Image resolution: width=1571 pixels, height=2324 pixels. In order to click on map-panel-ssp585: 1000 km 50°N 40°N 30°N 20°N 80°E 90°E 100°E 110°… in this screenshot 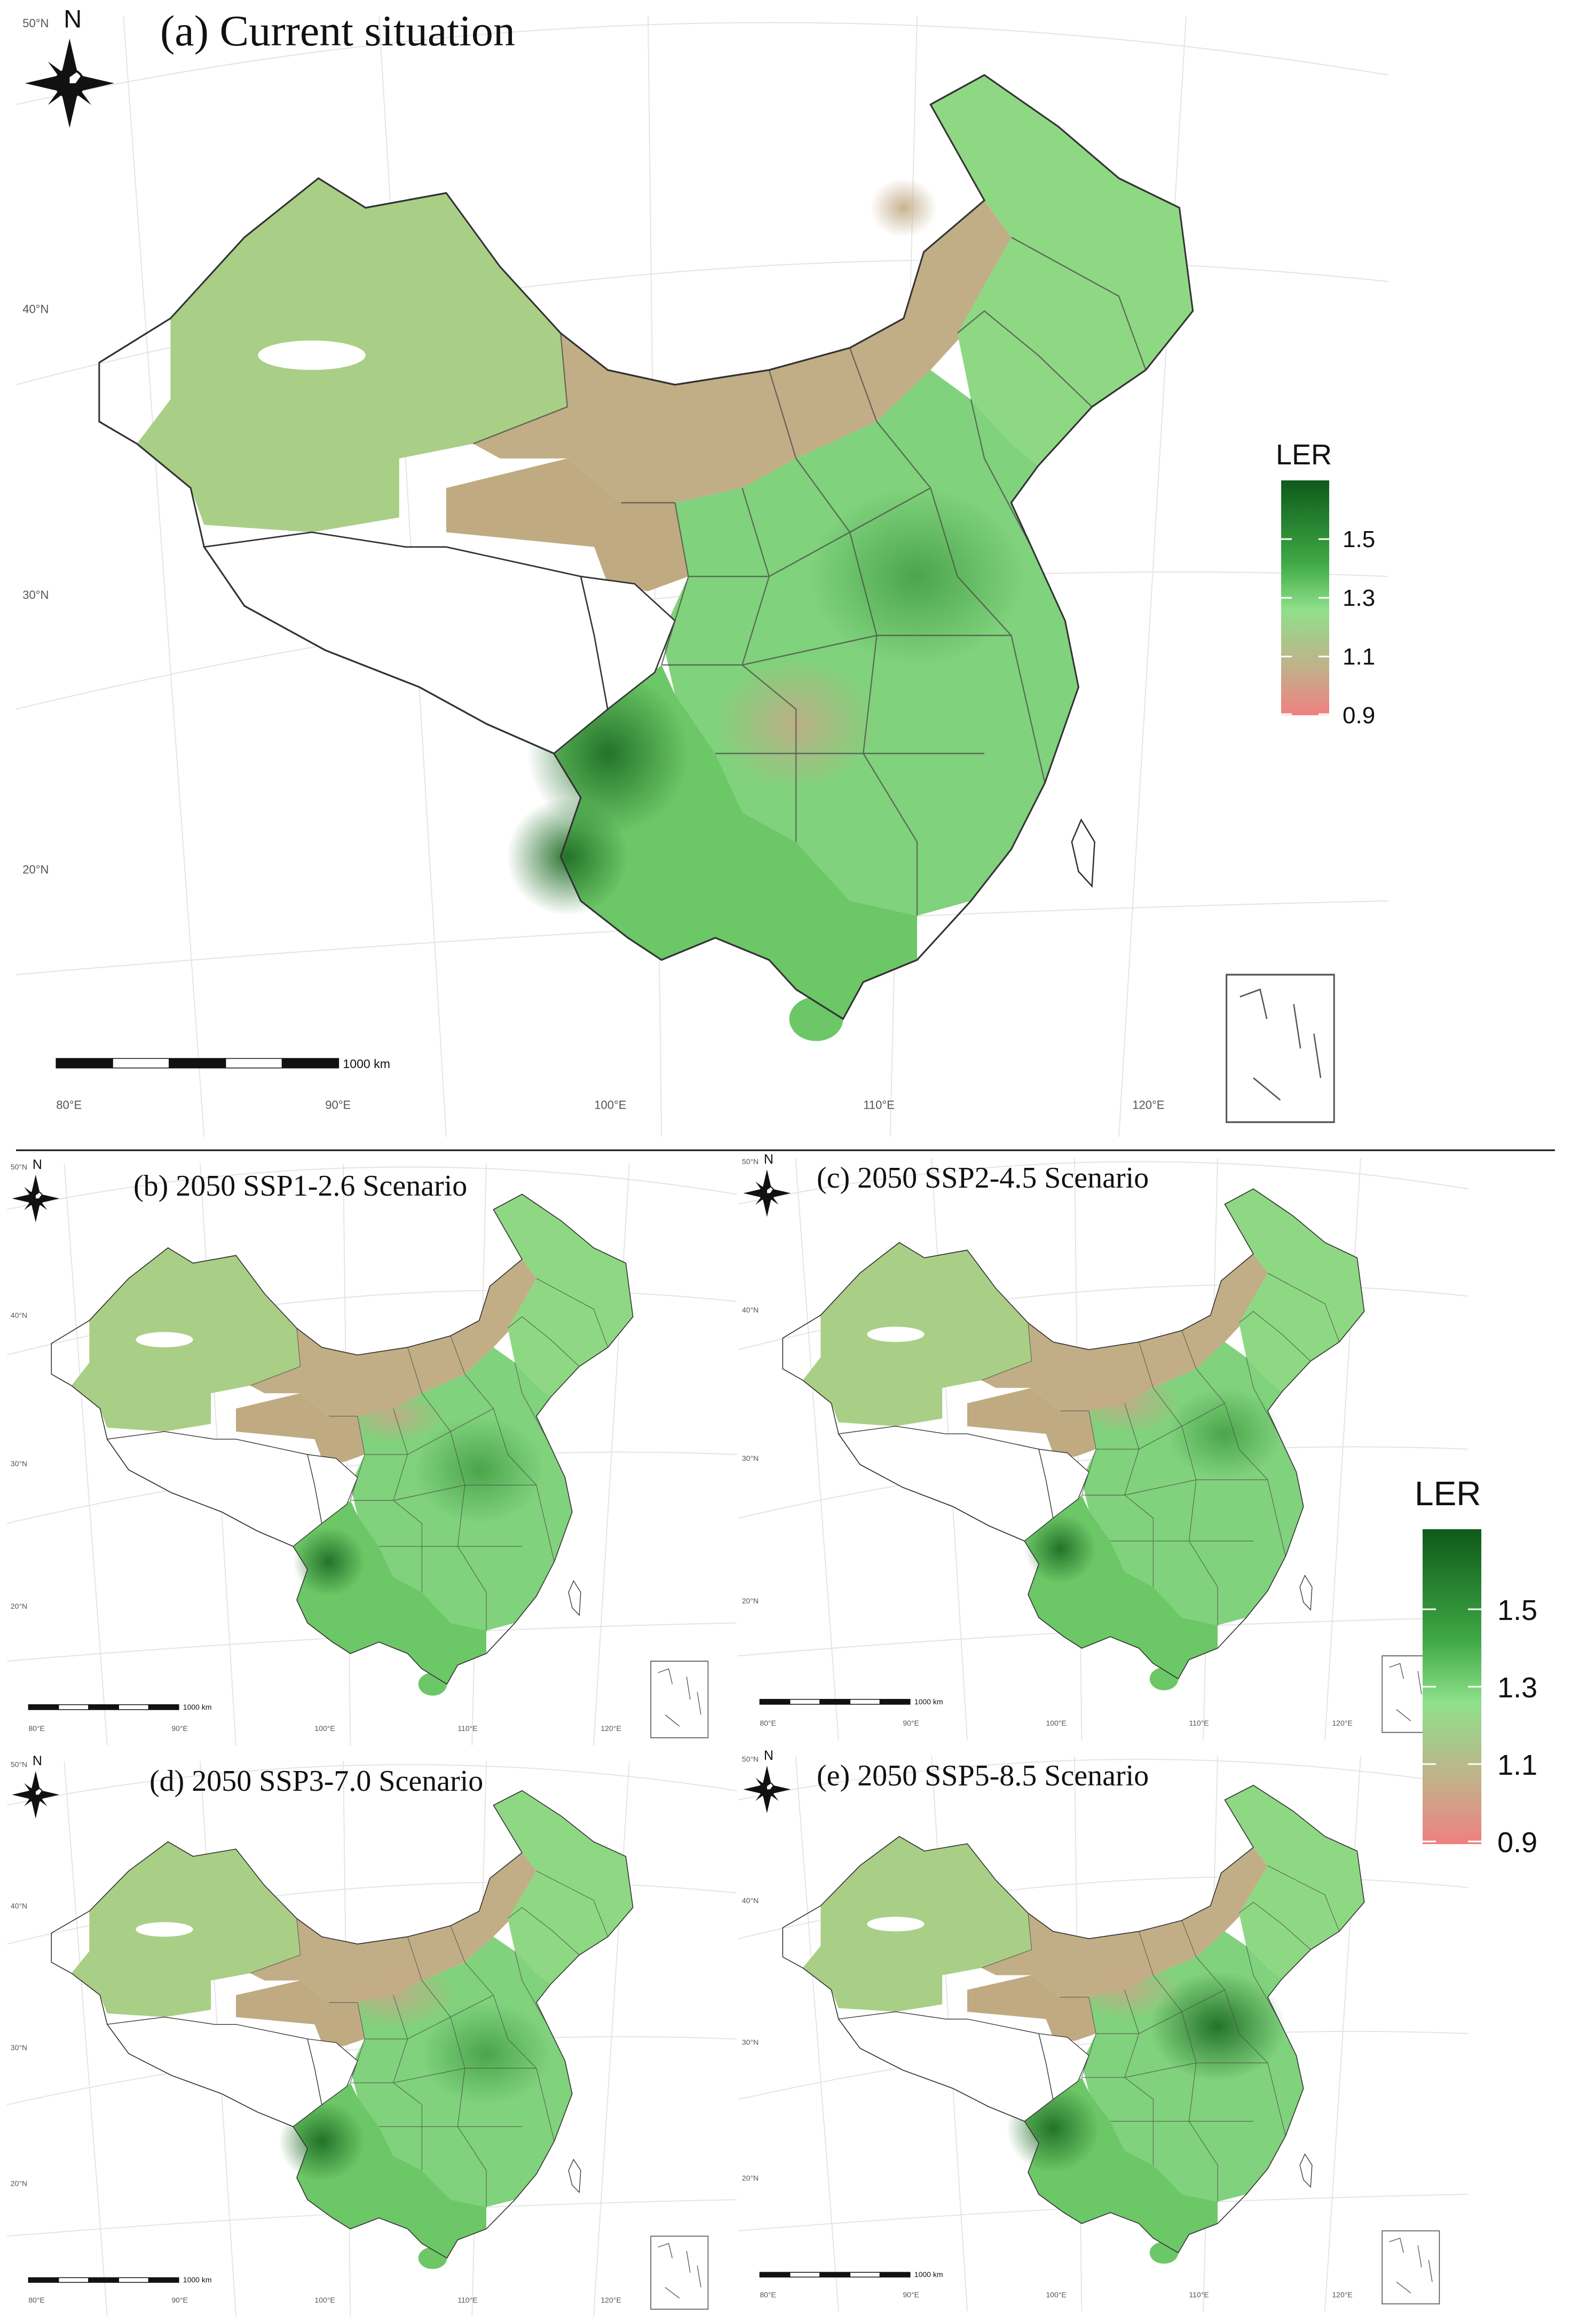, I will do `click(1103, 2030)`.